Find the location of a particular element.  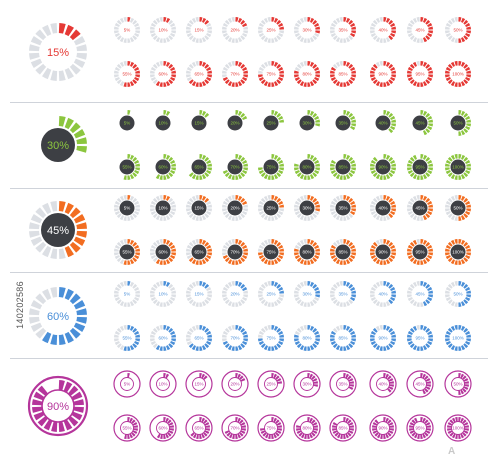

gauge-percent-label: 55% is located at coordinates (126, 252).